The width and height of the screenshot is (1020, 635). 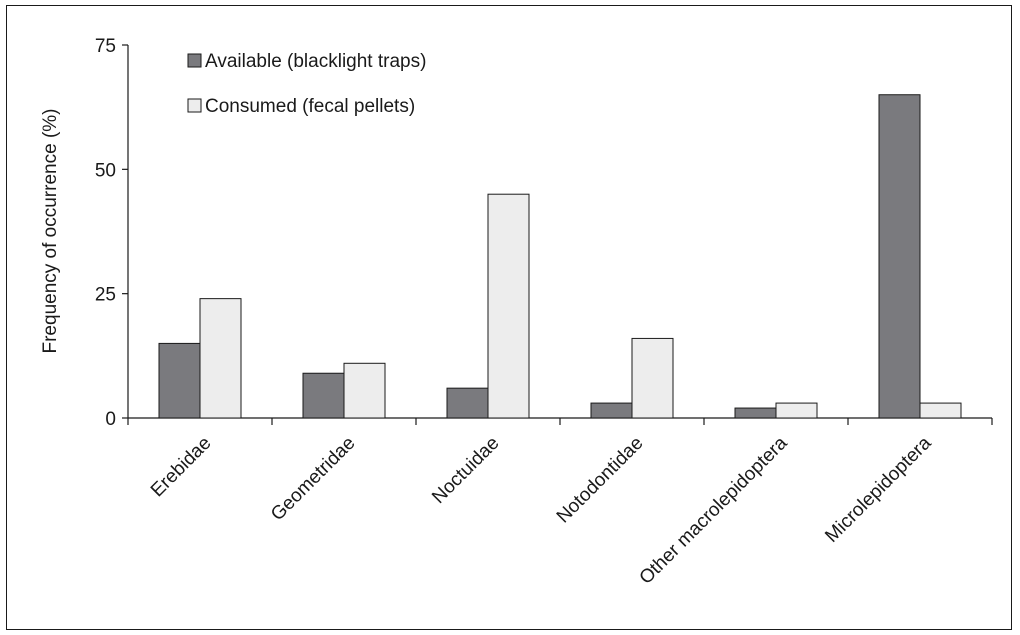 What do you see at coordinates (714, 510) in the screenshot?
I see `x-tick-label: Other macrolepidoptera` at bounding box center [714, 510].